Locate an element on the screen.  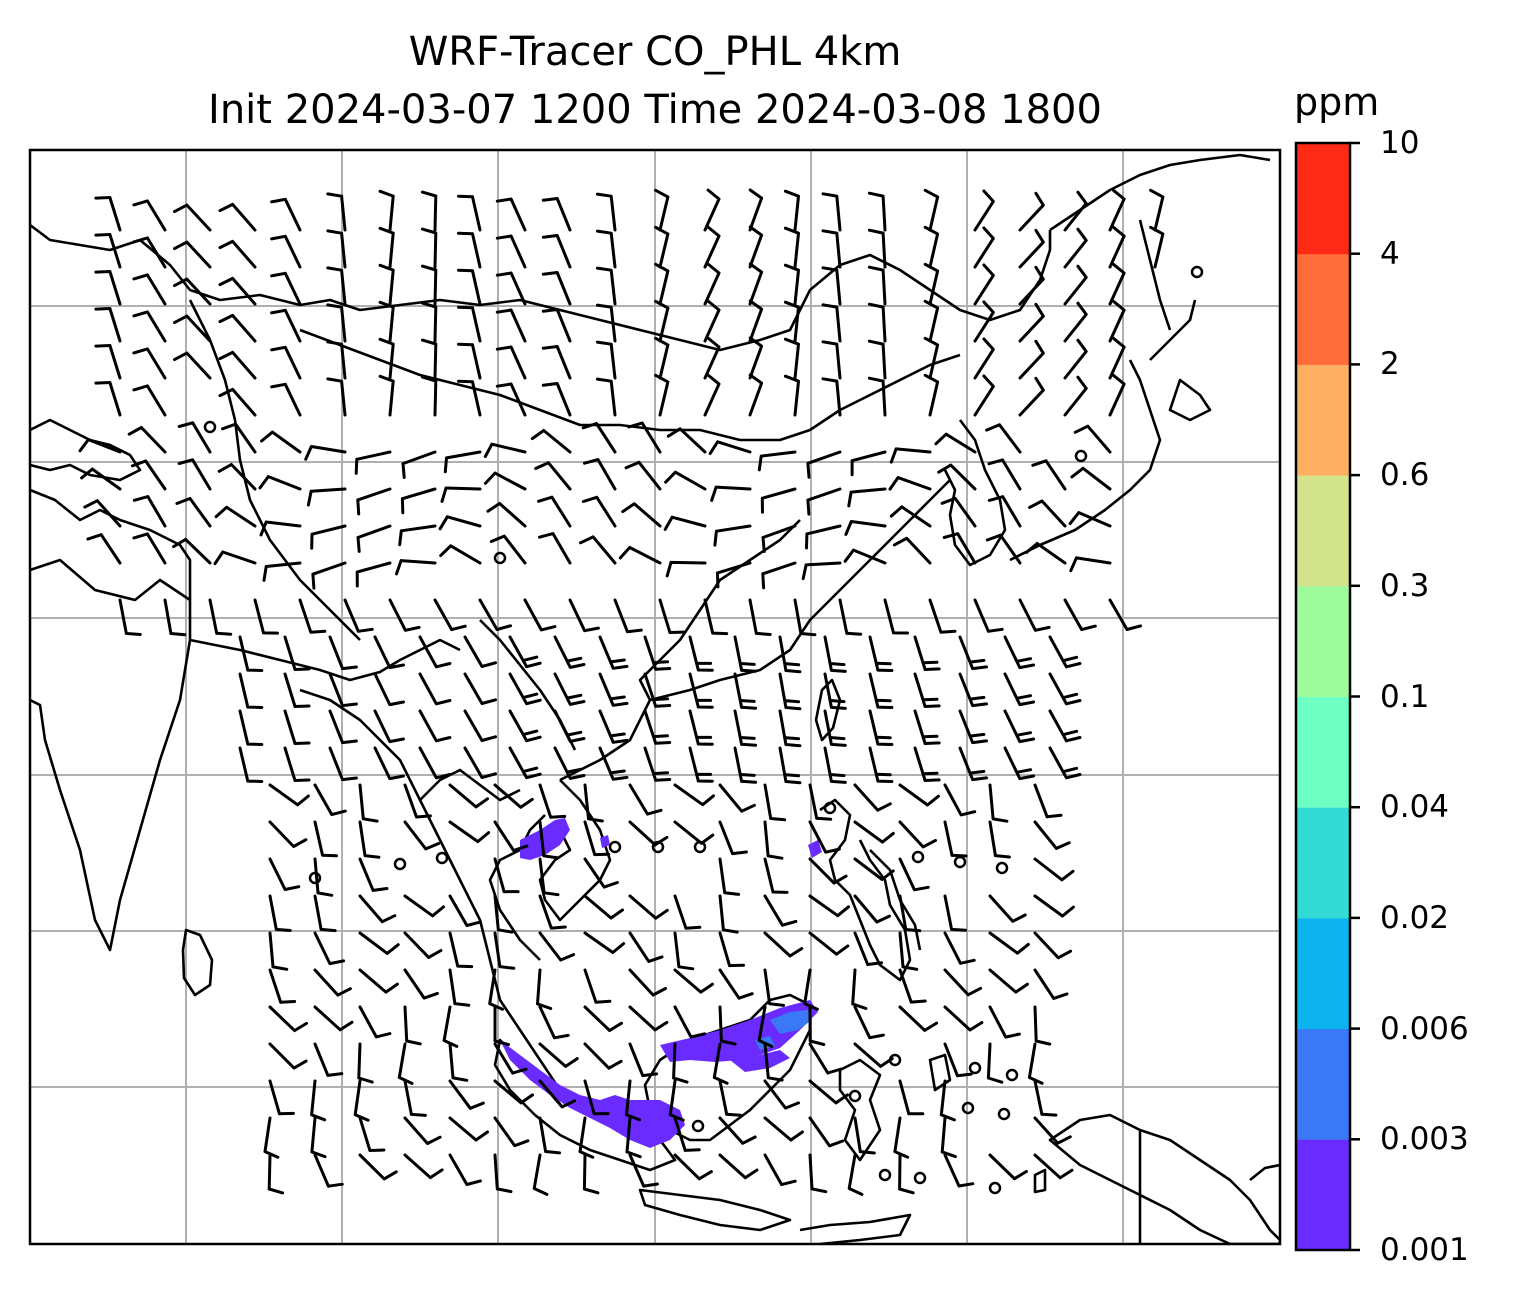
colorbar-tick-label: 0.001 is located at coordinates (1424, 1250).